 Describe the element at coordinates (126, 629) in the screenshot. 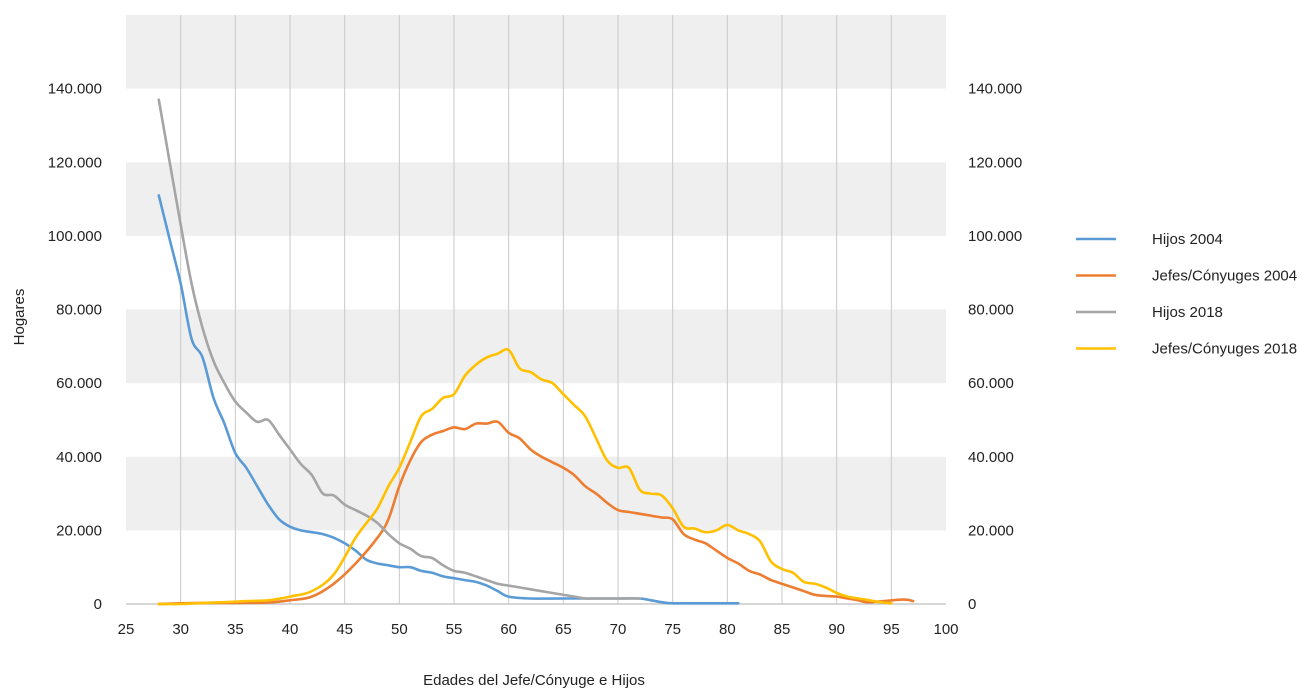

I see `x-tick-label: 25` at that location.